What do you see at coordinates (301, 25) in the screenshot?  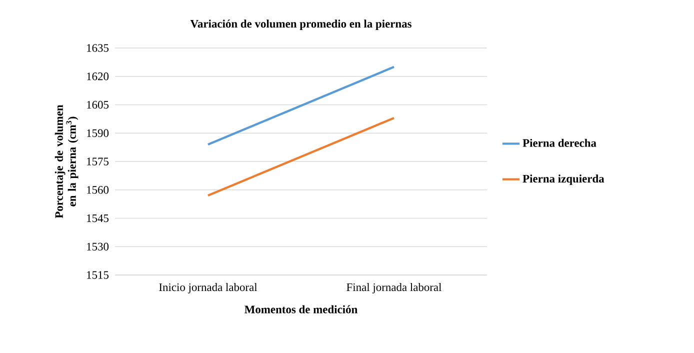 I see `chart-title: Variación de volumen promedio en la piernas` at bounding box center [301, 25].